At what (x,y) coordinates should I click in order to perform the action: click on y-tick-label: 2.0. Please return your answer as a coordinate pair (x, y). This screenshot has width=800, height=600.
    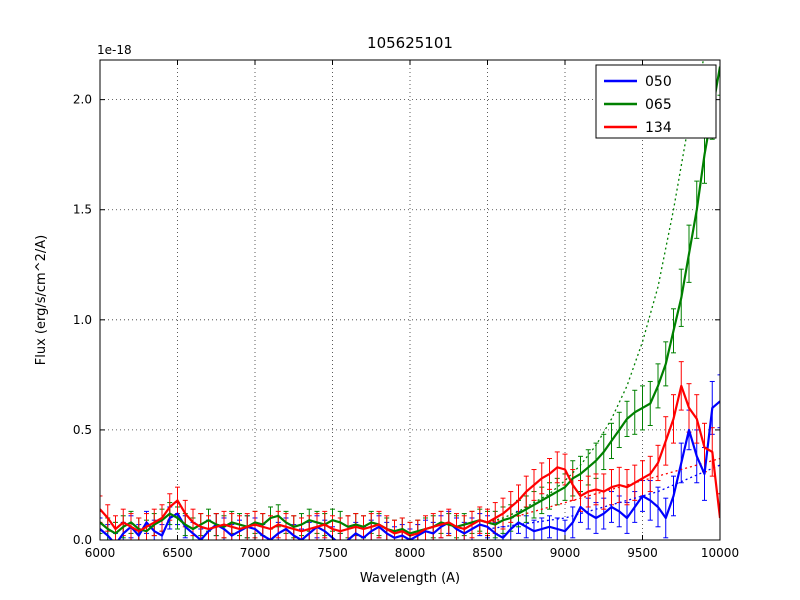
    Looking at the image, I should click on (82, 100).